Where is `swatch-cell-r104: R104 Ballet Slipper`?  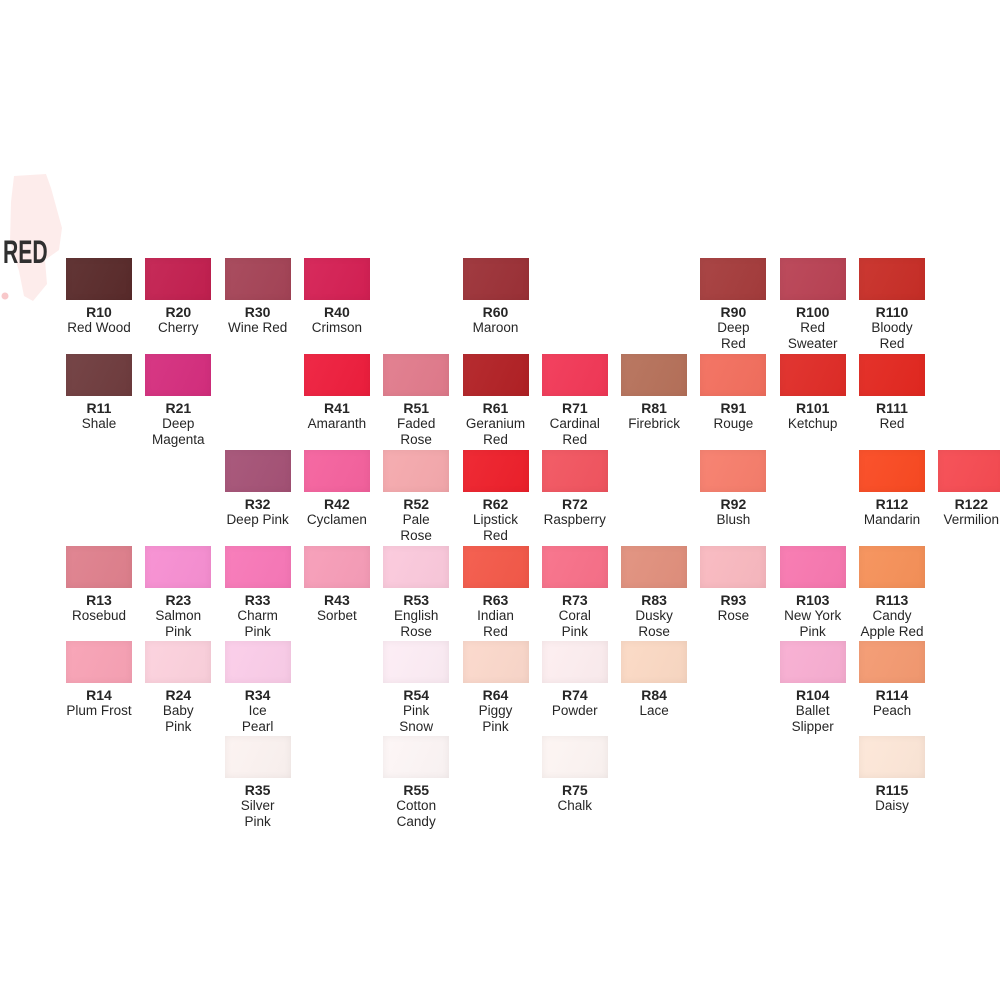 swatch-cell-r104: R104 Ballet Slipper is located at coordinates (812, 687).